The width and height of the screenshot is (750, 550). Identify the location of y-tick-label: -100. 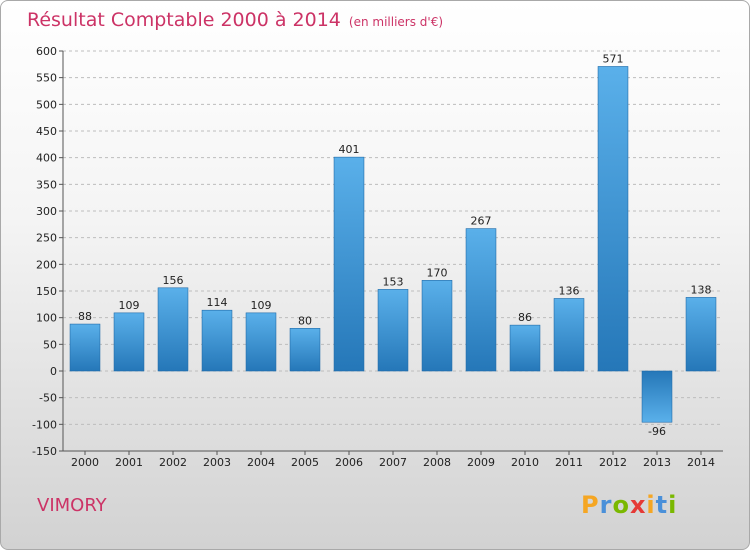
(44, 424).